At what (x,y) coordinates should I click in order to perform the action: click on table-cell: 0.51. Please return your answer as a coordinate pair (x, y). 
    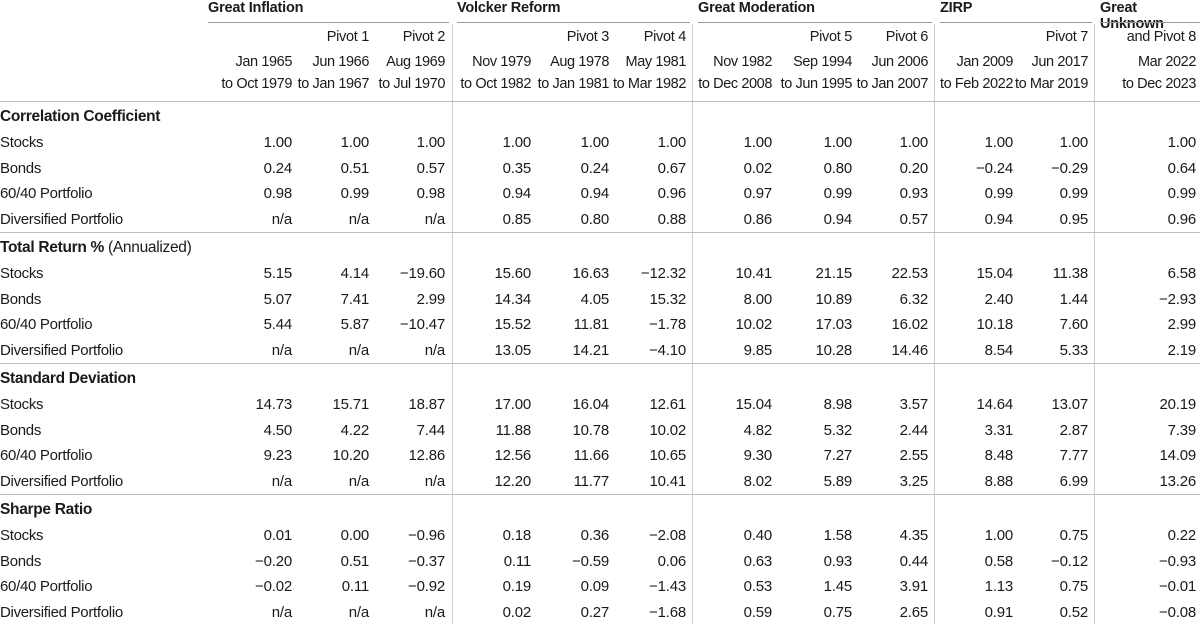
    Looking at the image, I should click on (355, 168).